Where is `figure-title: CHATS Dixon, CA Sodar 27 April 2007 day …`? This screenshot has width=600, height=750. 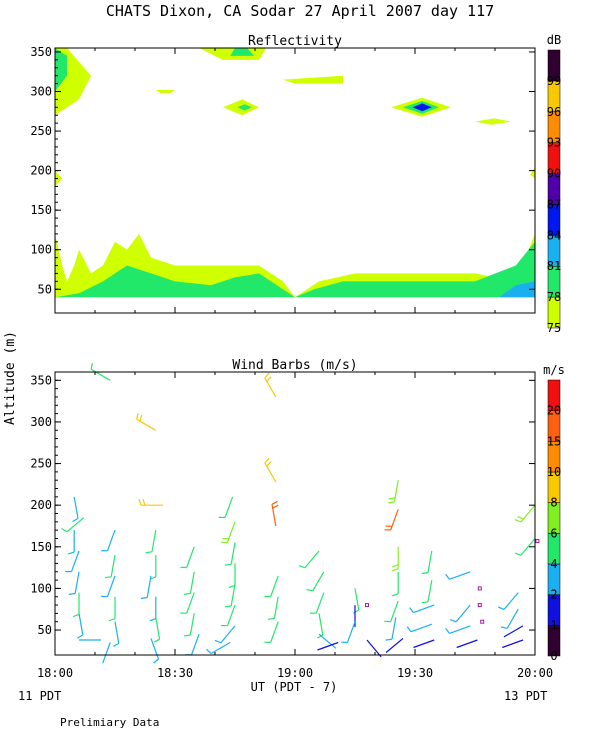
figure-title: CHATS Dixon, CA Sodar 27 April 2007 day … is located at coordinates (300, 11).